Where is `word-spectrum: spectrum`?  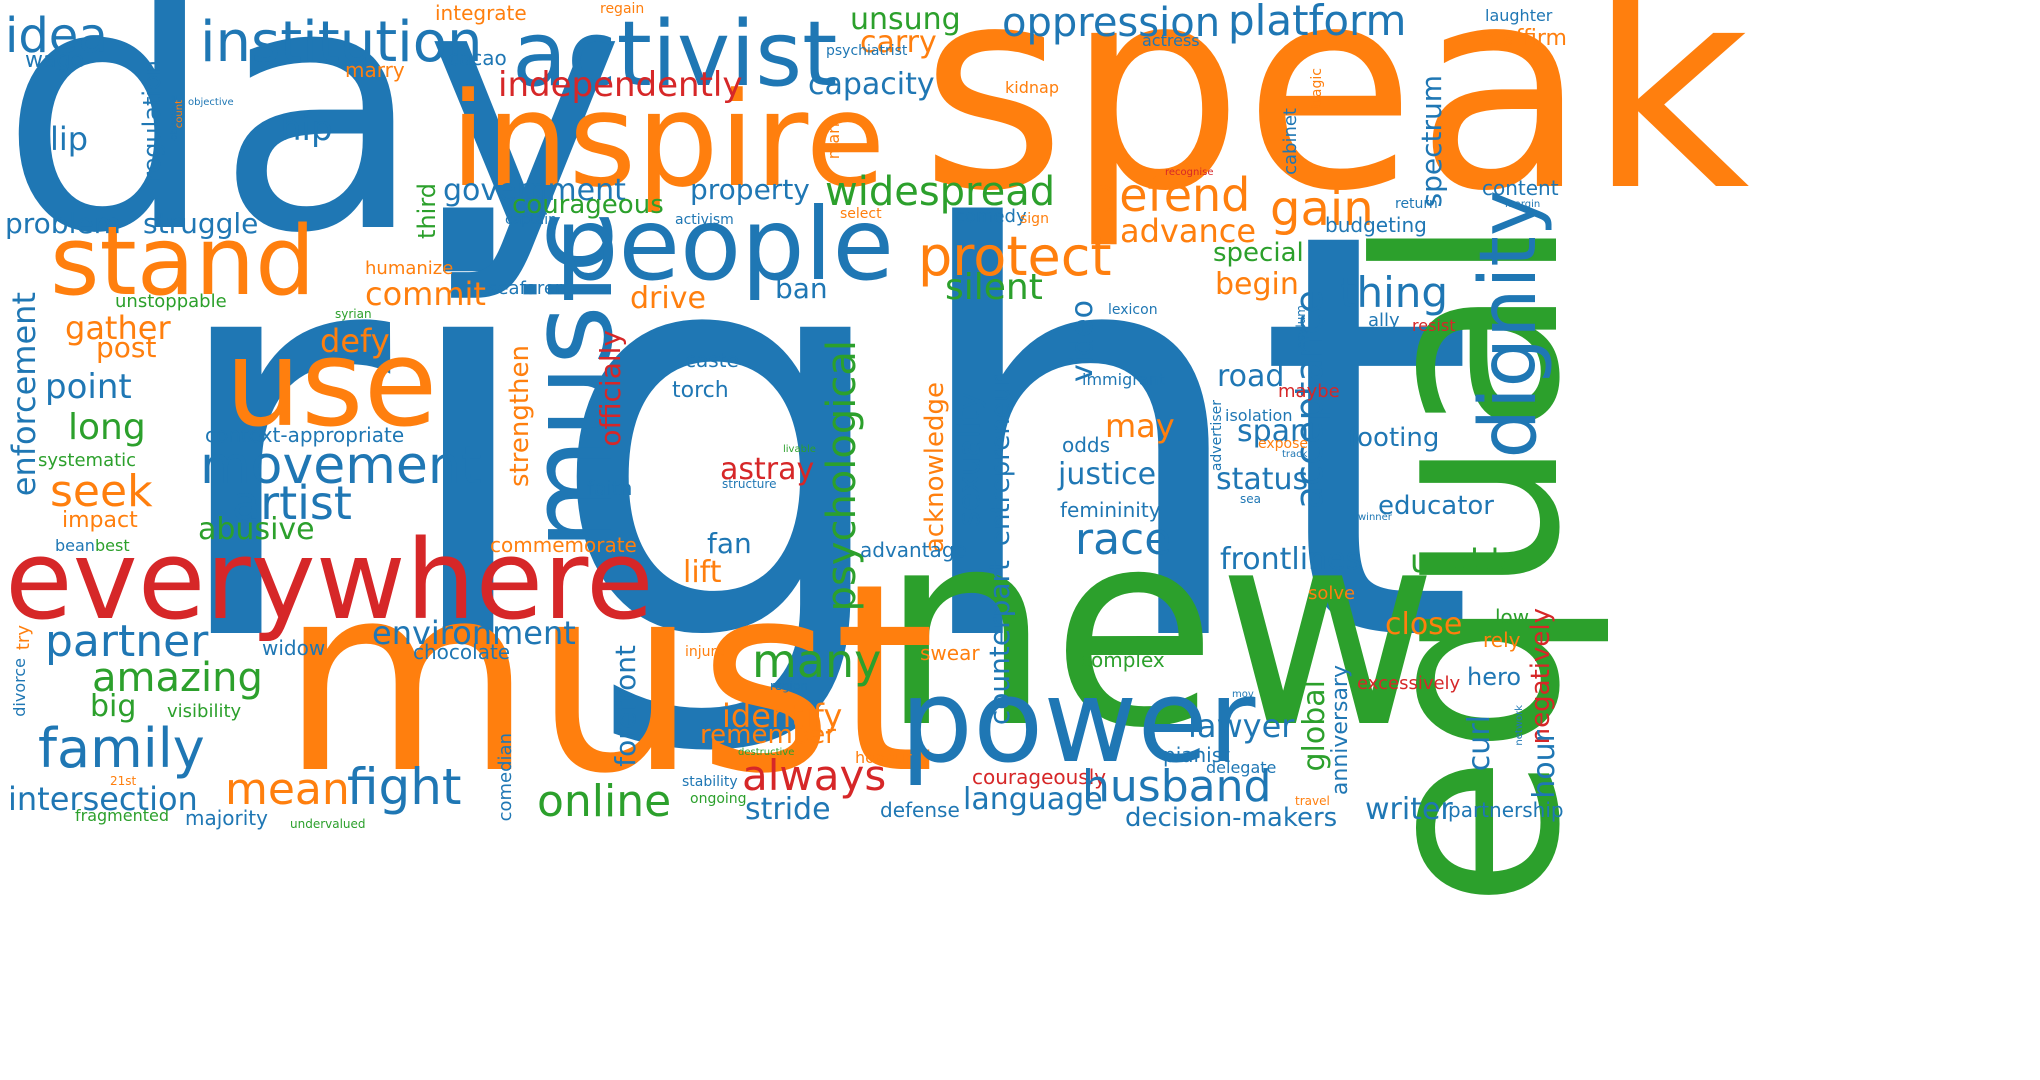 word-spectrum: spectrum is located at coordinates (1431, 141).